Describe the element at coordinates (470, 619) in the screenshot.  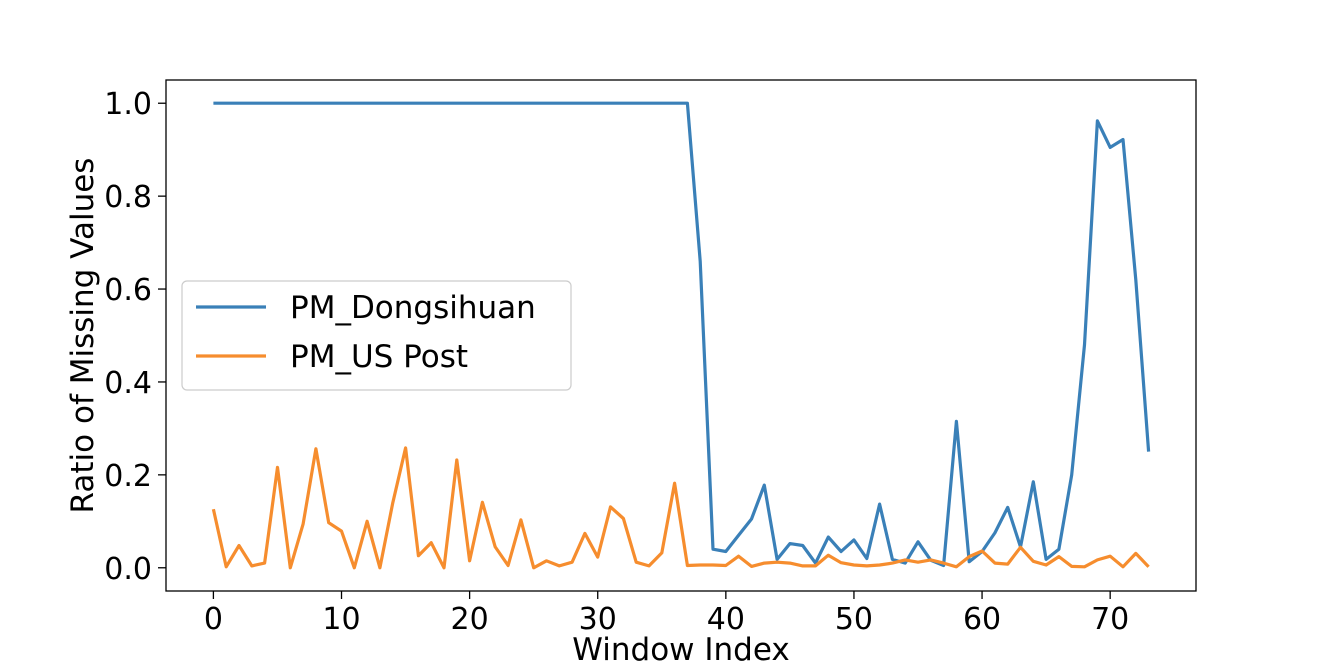
I see `x-tick-label: 20` at that location.